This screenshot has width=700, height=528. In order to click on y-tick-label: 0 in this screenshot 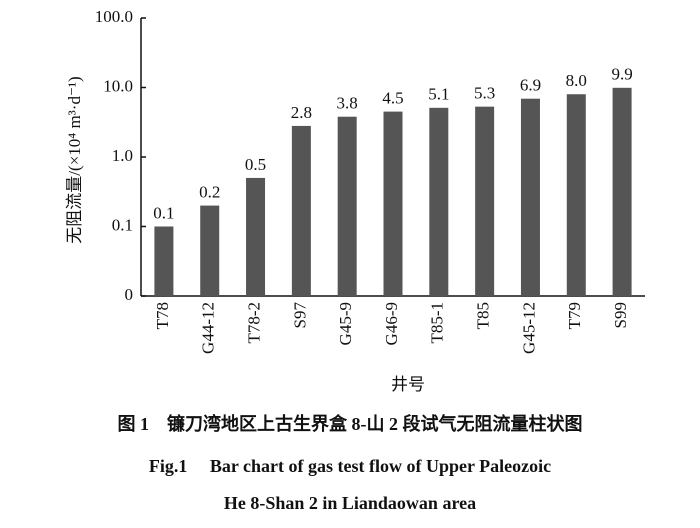, I will do `click(129, 294)`.